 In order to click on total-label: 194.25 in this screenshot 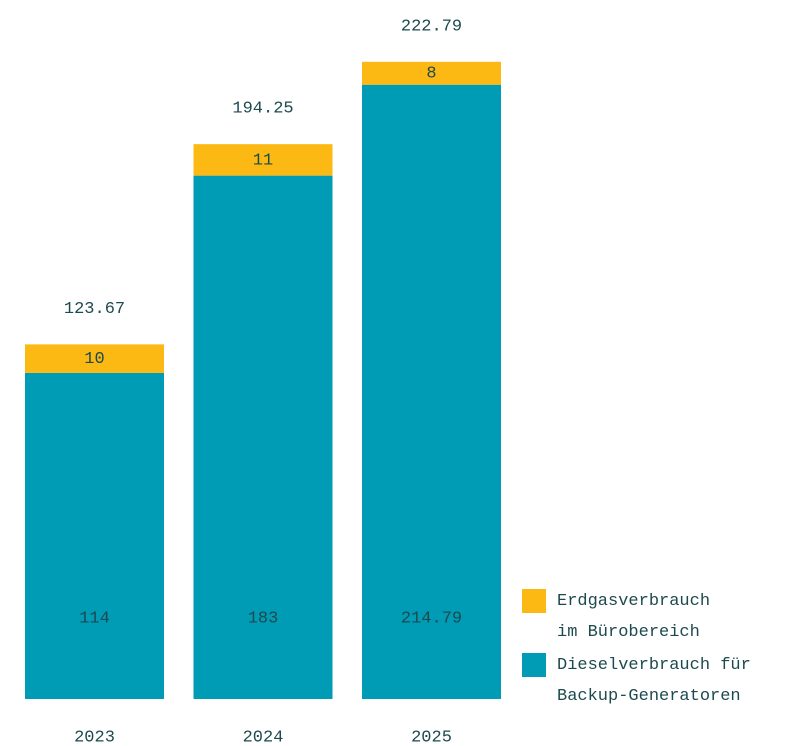, I will do `click(262, 109)`.